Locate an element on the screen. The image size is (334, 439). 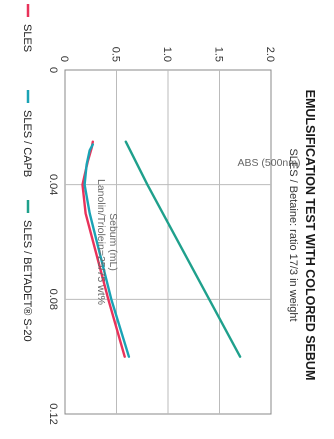
legend: SLES SLES / CAPB SLES / BETADET® S-20 is located at coordinates (27, 173).